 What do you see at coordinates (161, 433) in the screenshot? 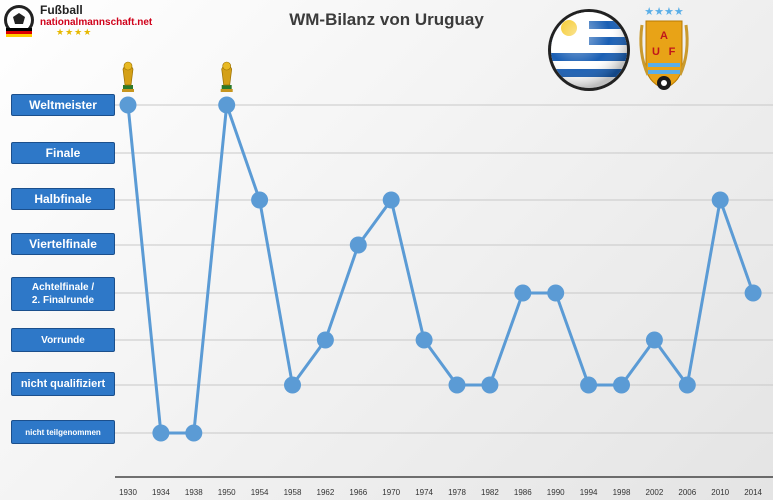
I see `data-point-1934` at bounding box center [161, 433].